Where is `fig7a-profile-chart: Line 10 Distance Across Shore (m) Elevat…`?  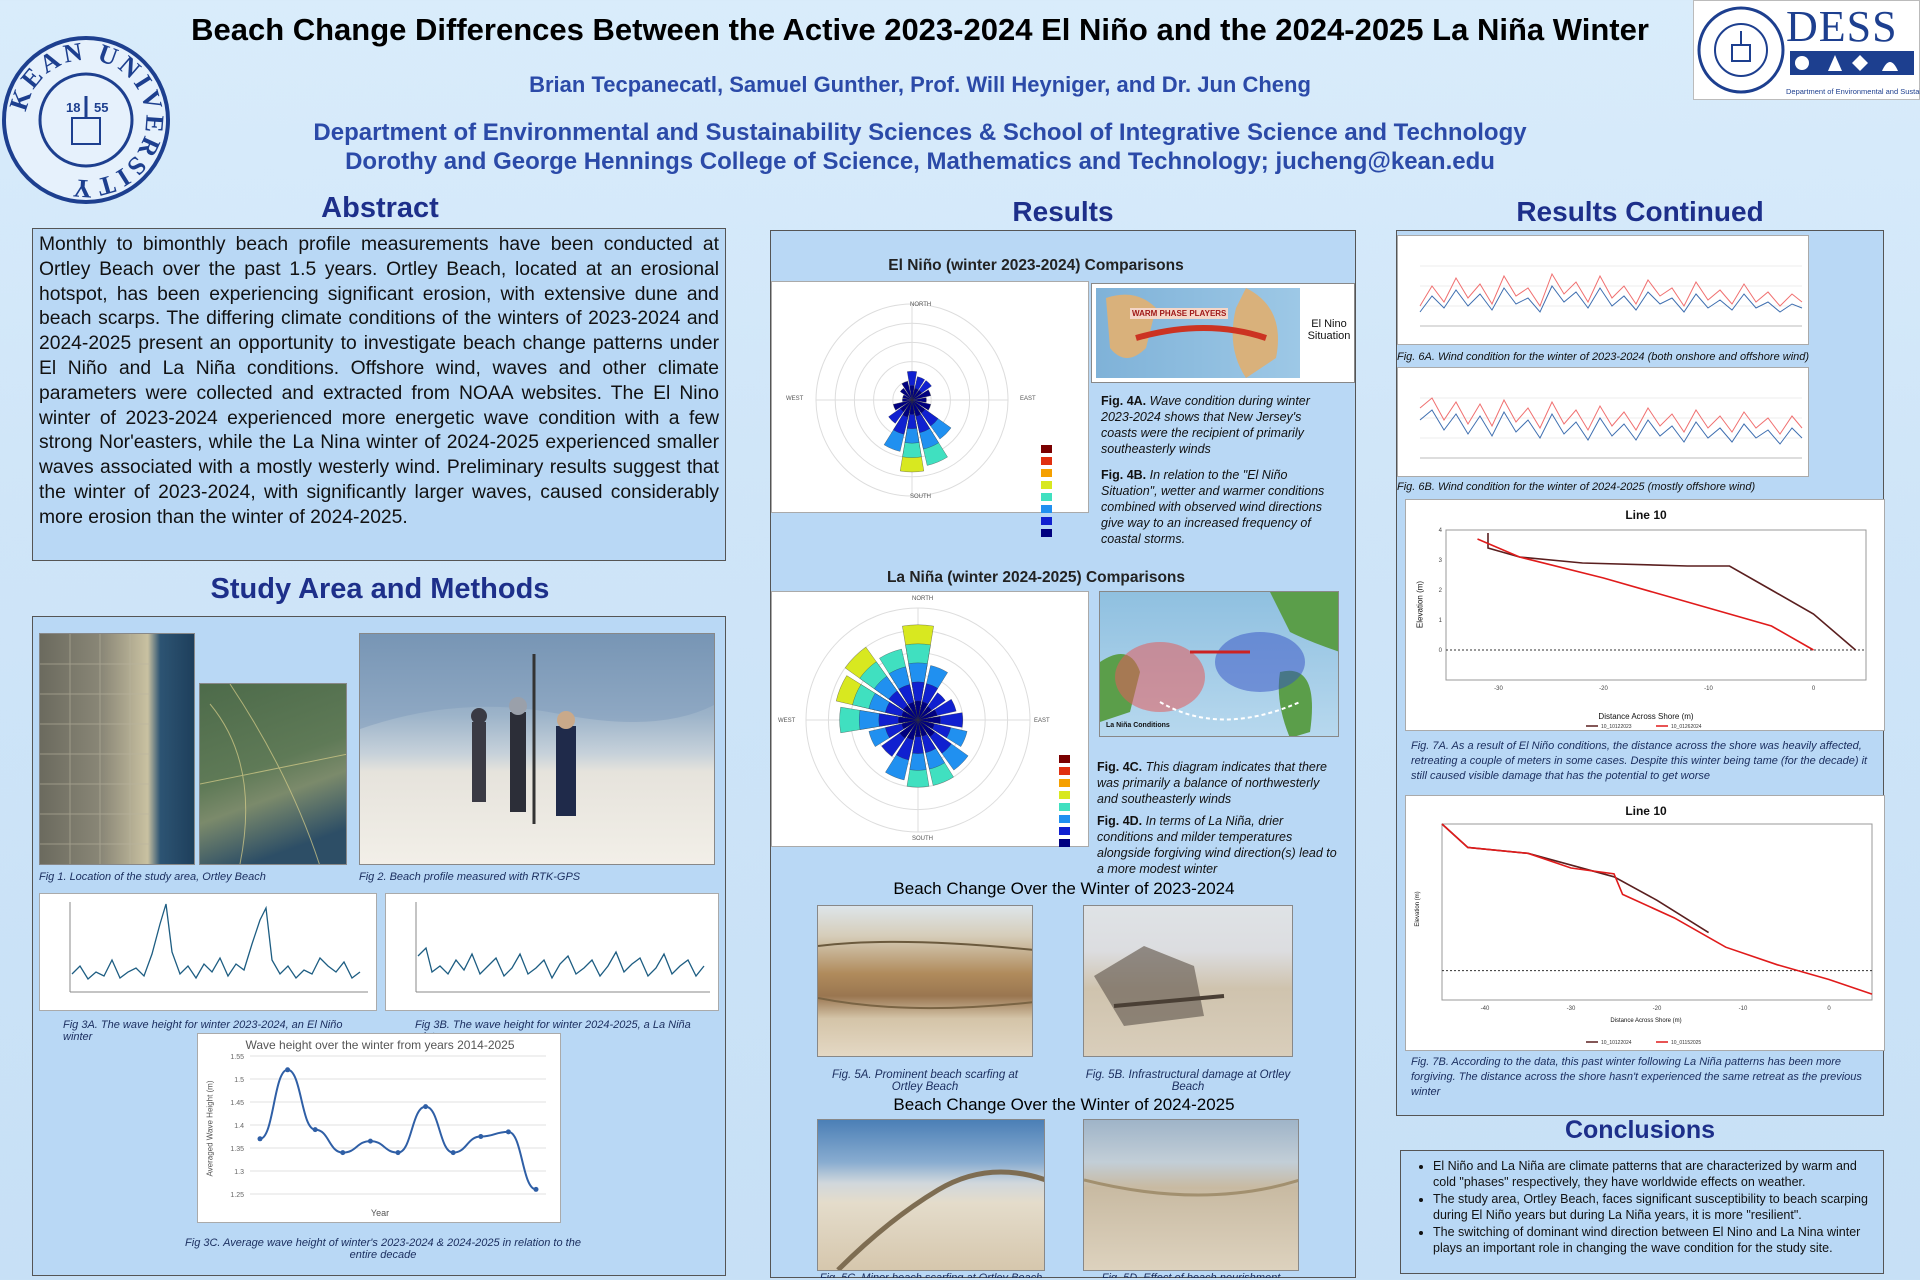
fig7a-profile-chart: Line 10 Distance Across Shore (m) Elevat… is located at coordinates (1645, 615).